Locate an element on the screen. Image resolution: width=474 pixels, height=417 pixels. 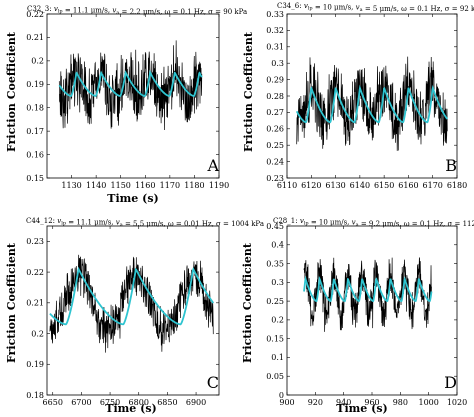
panel-d-raw-series is located at coordinates (367, 294).